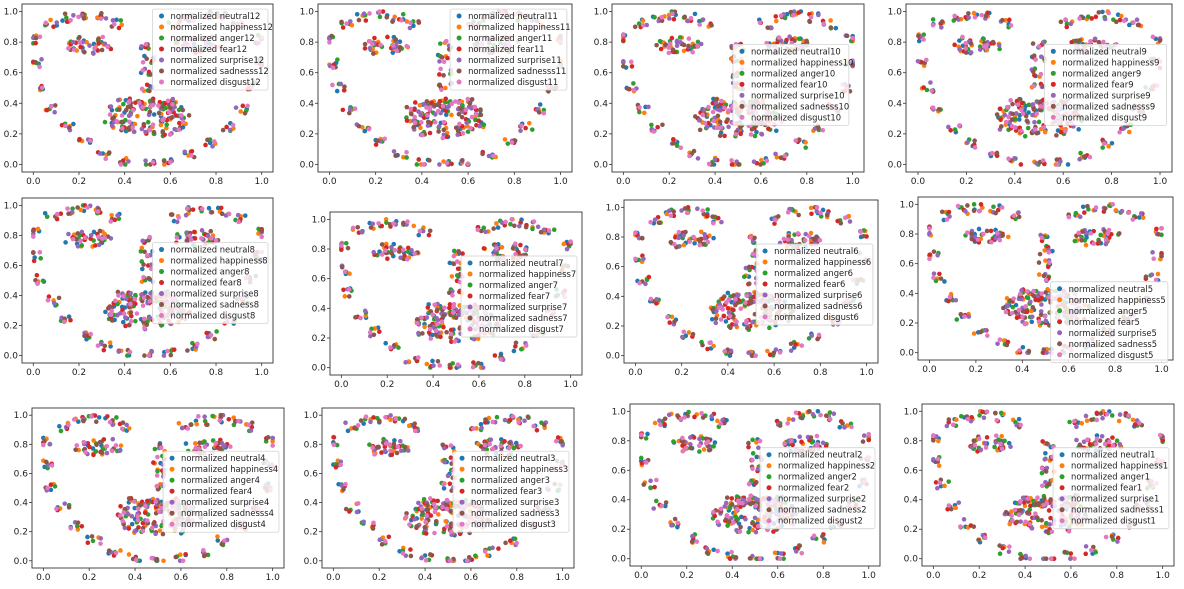  I want to click on legend-label: normalized sadness7, so click(523, 318).